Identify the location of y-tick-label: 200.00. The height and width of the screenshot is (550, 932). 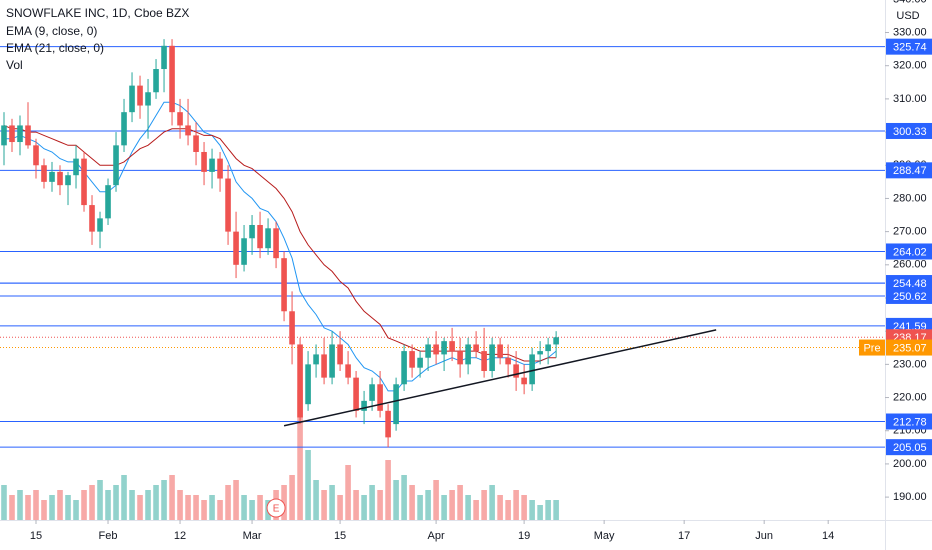
(910, 464).